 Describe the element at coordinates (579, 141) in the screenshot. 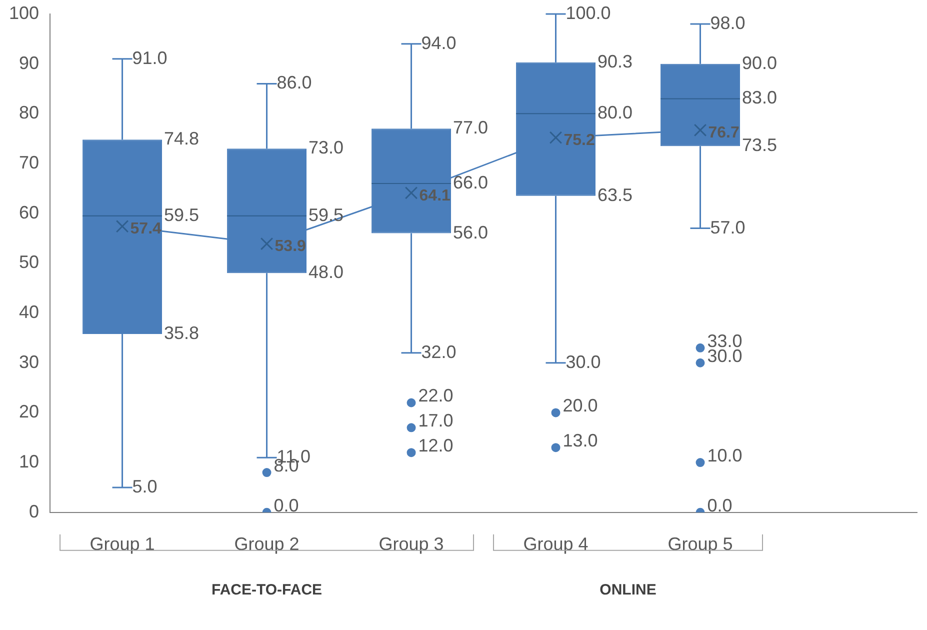

I see `text: 75.2` at that location.